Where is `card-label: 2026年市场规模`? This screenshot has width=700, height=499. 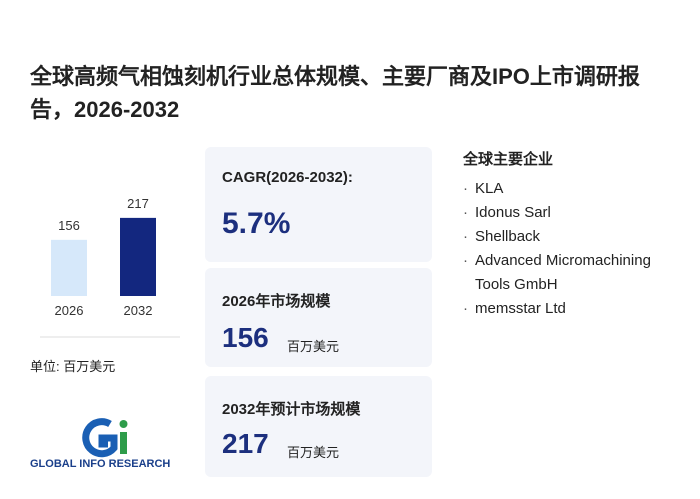
card-label: 2026年市场规模 is located at coordinates (276, 301).